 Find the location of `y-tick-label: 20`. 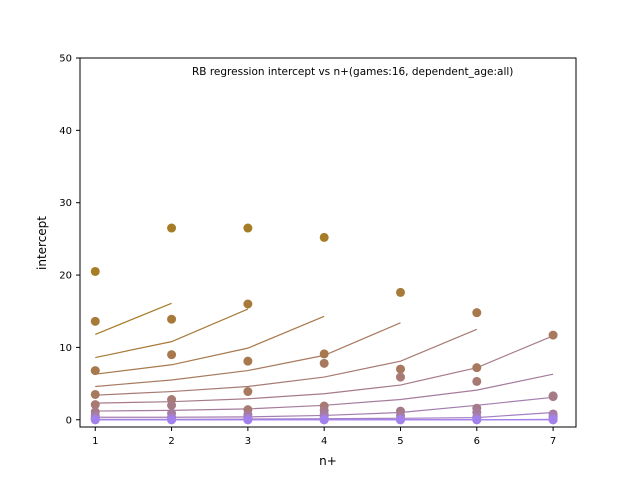

y-tick-label: 20 is located at coordinates (65, 276).